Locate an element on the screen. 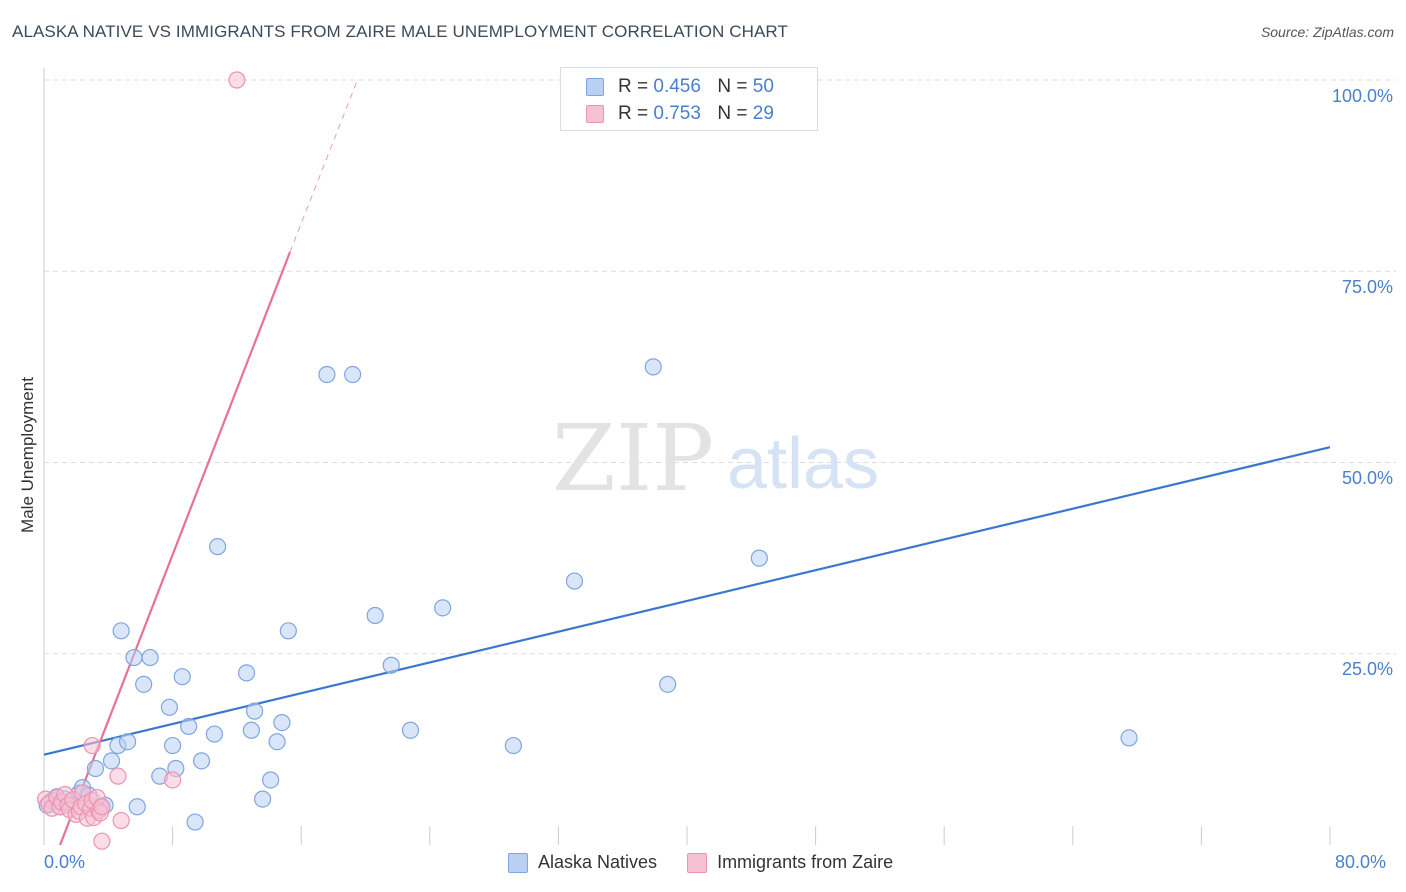  series-legend-alaska-natives: Alaska Natives is located at coordinates (582, 862).